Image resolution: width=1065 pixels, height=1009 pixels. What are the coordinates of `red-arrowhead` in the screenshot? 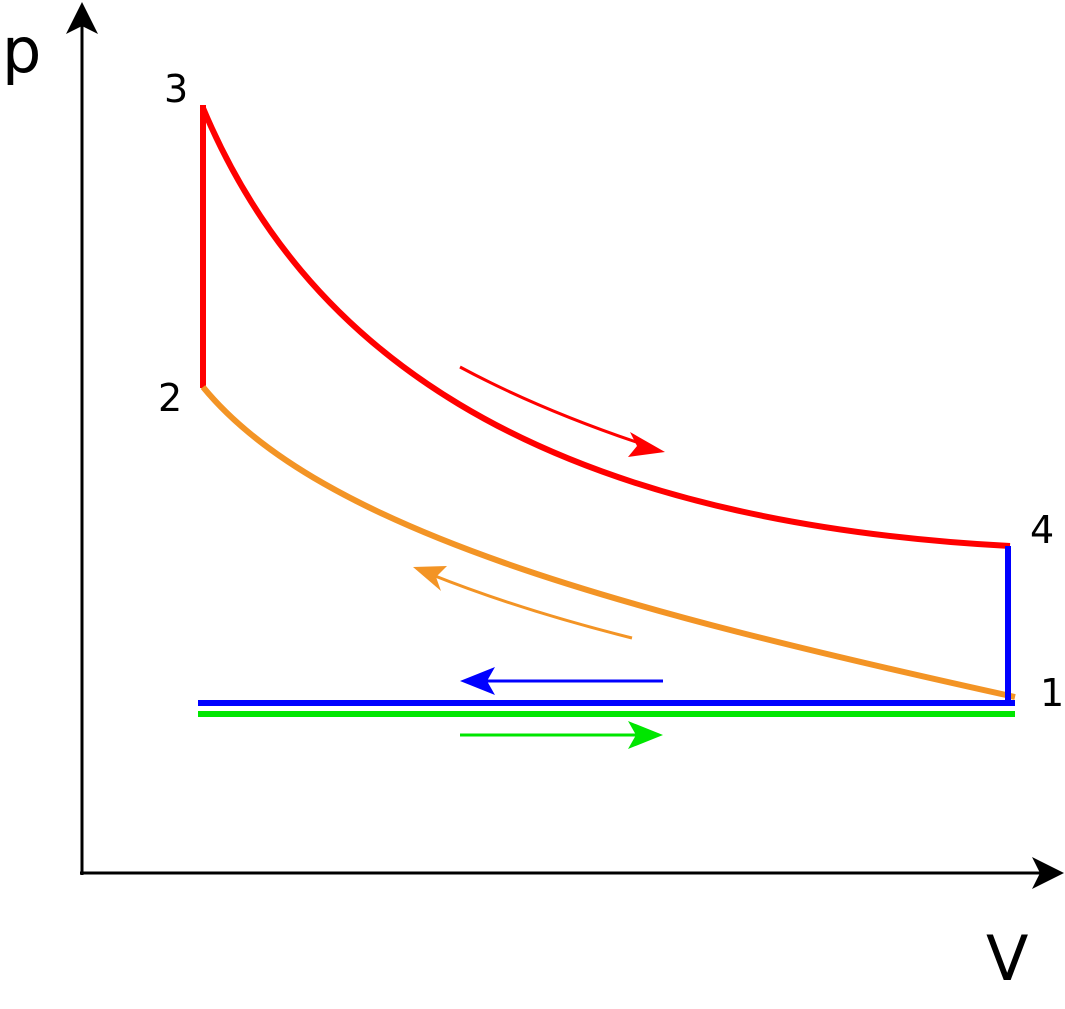 It's located at (646, 444).